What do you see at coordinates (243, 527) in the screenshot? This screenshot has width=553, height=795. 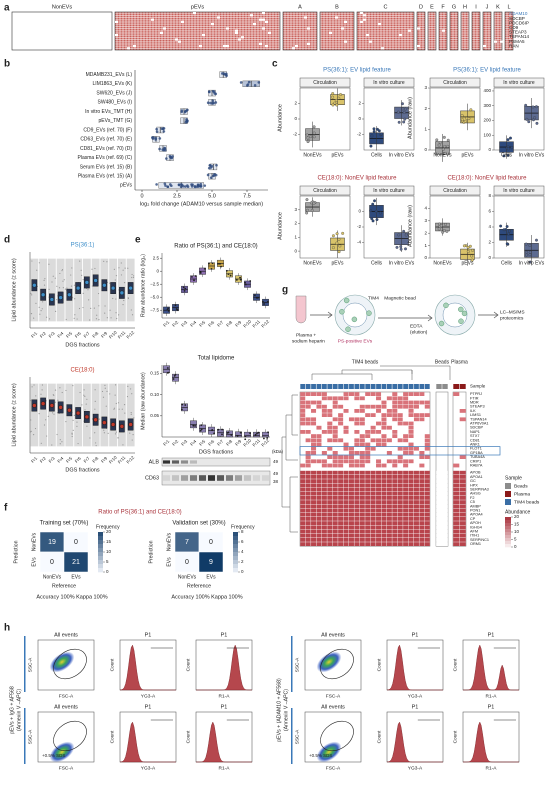 I see `label: Frequency` at bounding box center [243, 527].